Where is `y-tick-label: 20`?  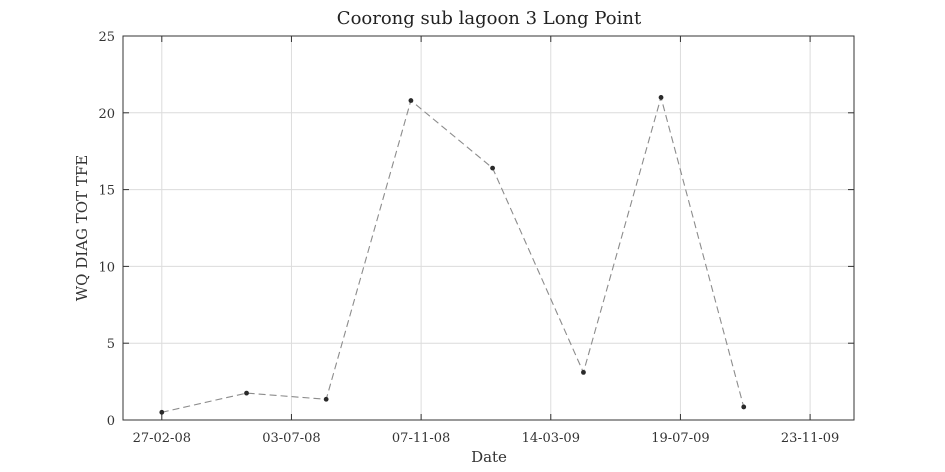 y-tick-label: 20 is located at coordinates (106, 114).